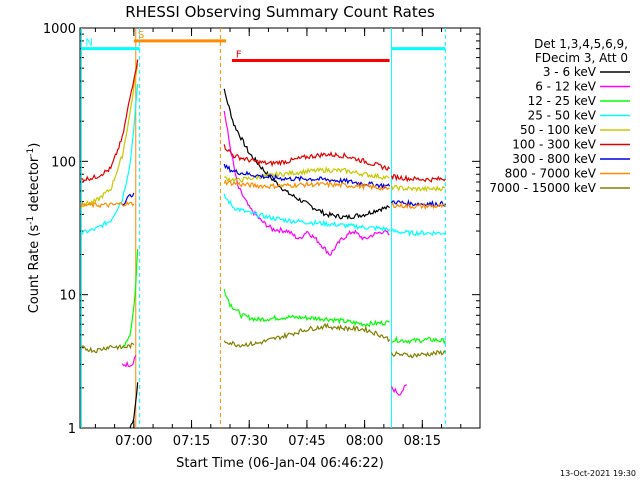  Describe the element at coordinates (422, 441) in the screenshot. I see `x-tick-label: 08:15` at that location.